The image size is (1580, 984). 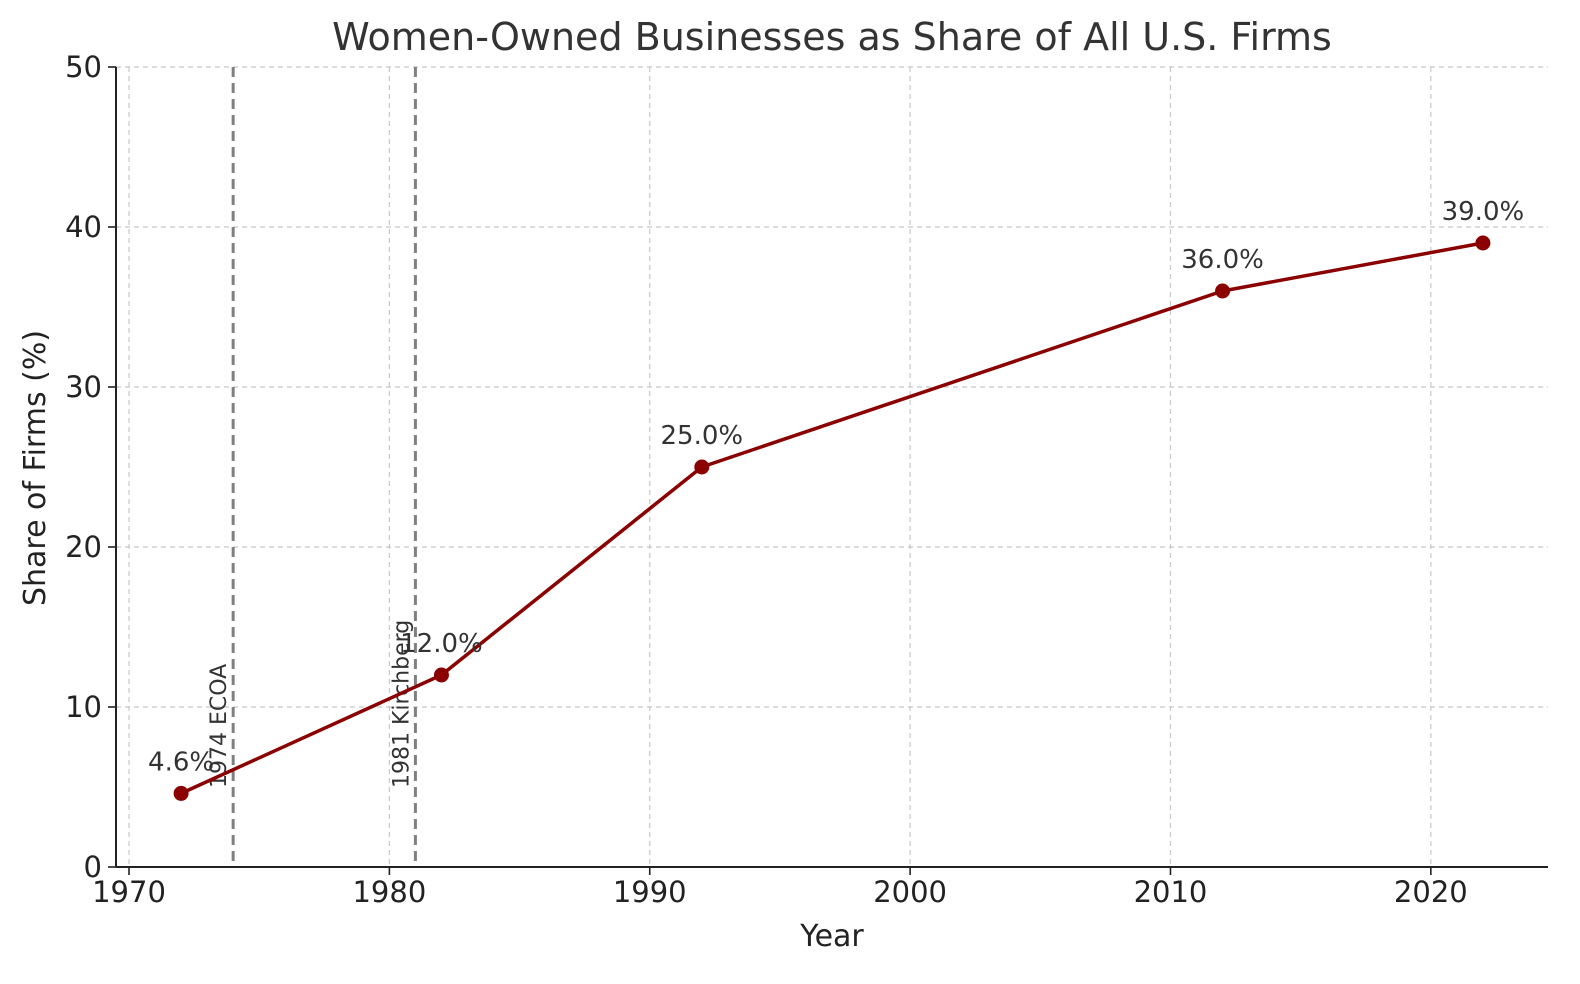 I want to click on x-tick-label: 1980, so click(x=389, y=892).